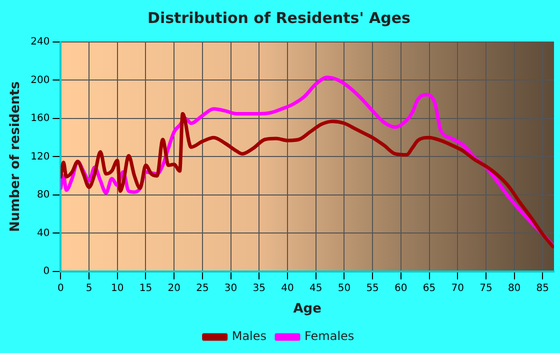 Image resolution: width=560 pixels, height=353 pixels. I want to click on legend-label: Females, so click(329, 336).